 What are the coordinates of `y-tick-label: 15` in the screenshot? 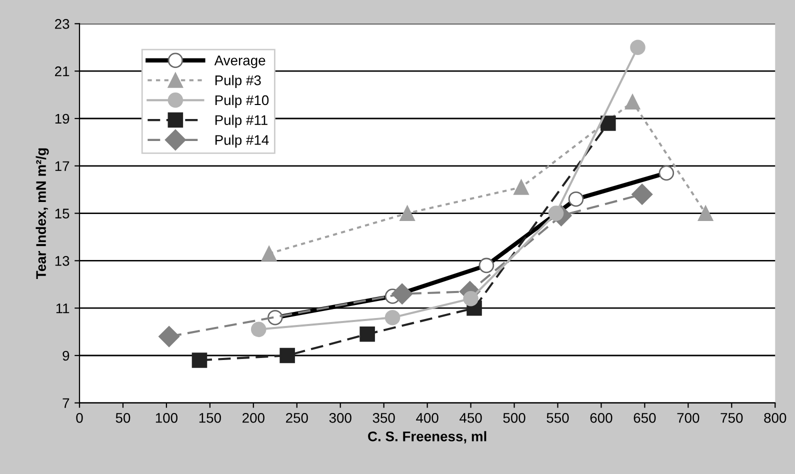 It's located at (62, 213).